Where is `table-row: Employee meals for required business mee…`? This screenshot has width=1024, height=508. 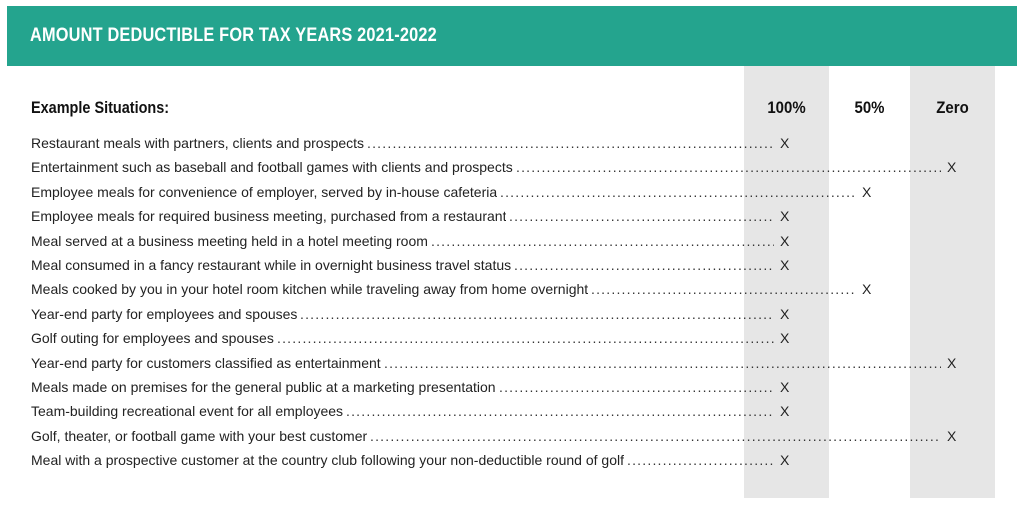 table-row: Employee meals for required business mee… is located at coordinates (521, 218).